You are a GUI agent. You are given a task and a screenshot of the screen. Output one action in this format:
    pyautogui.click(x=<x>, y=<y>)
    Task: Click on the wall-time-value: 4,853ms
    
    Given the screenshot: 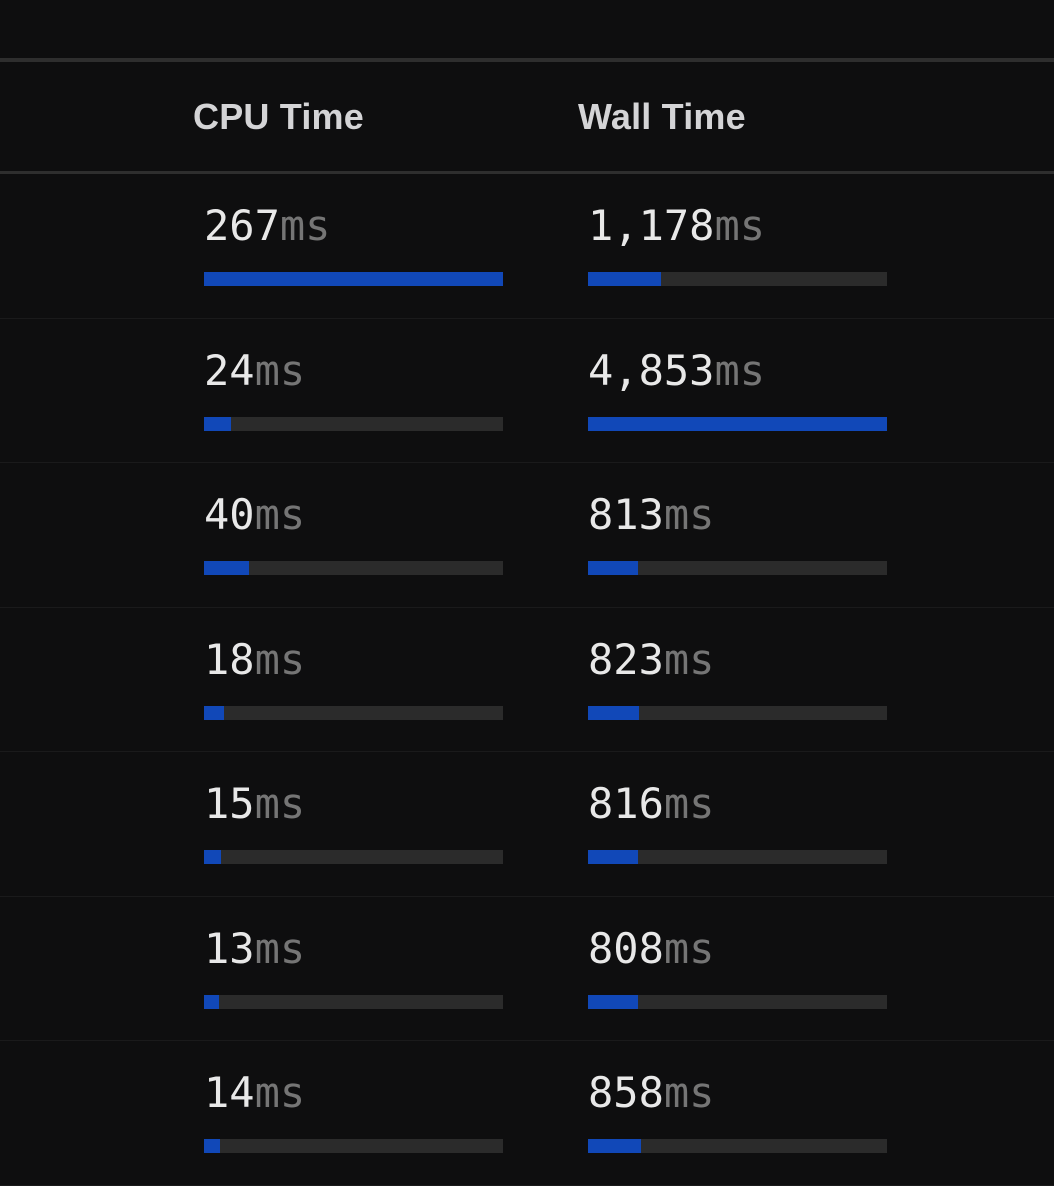 What is the action you would take?
    pyautogui.click(x=780, y=371)
    